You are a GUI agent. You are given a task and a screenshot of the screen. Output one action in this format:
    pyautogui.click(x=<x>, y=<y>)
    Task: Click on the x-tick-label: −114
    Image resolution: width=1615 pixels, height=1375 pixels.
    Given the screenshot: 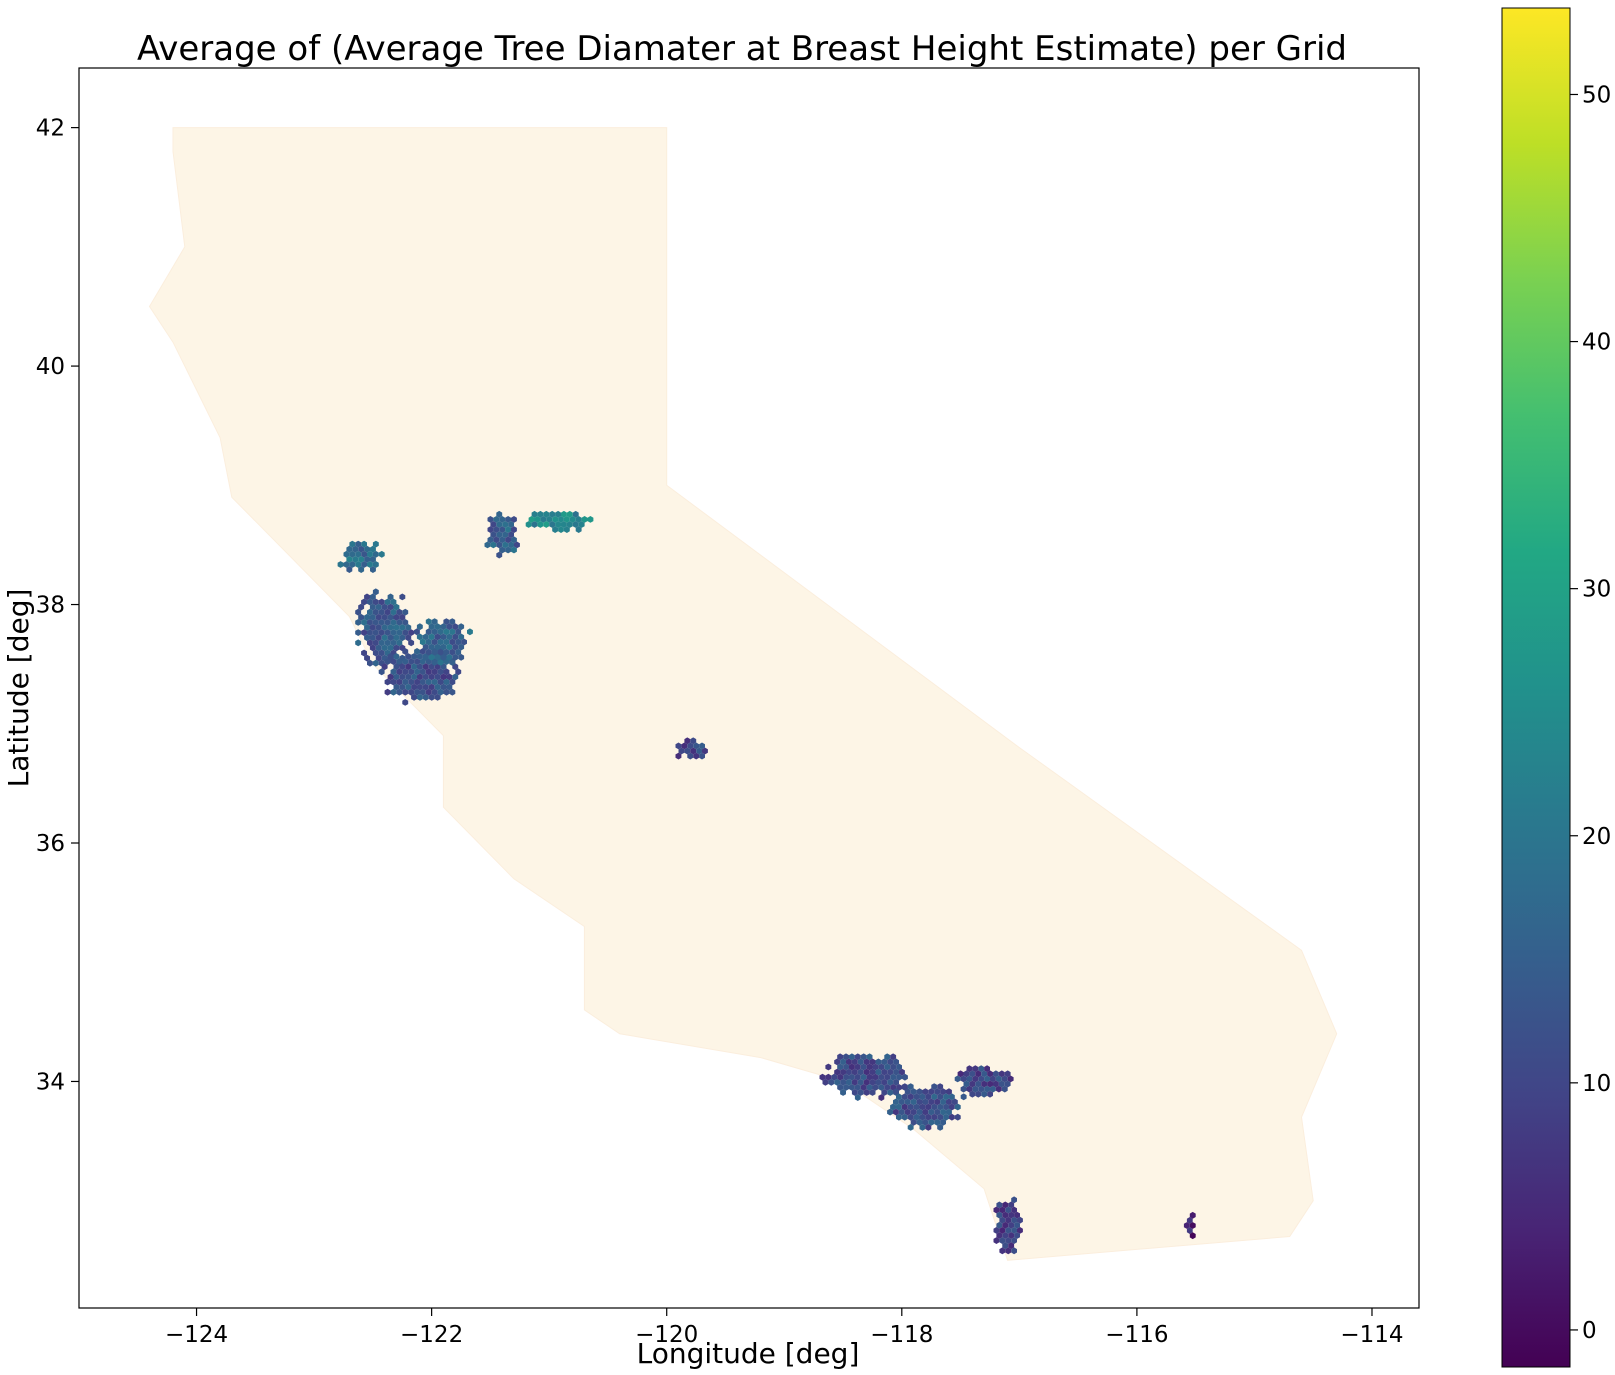 What is the action you would take?
    pyautogui.click(x=1371, y=1335)
    